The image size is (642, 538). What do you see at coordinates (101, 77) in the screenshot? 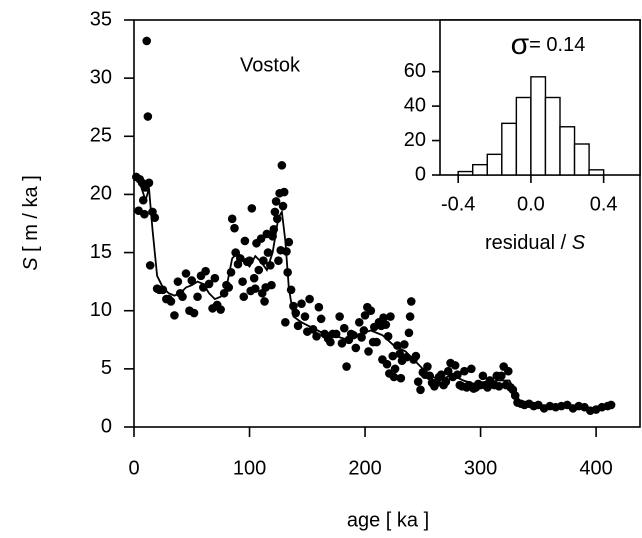
I see `y-tick-label: 30` at bounding box center [101, 77].